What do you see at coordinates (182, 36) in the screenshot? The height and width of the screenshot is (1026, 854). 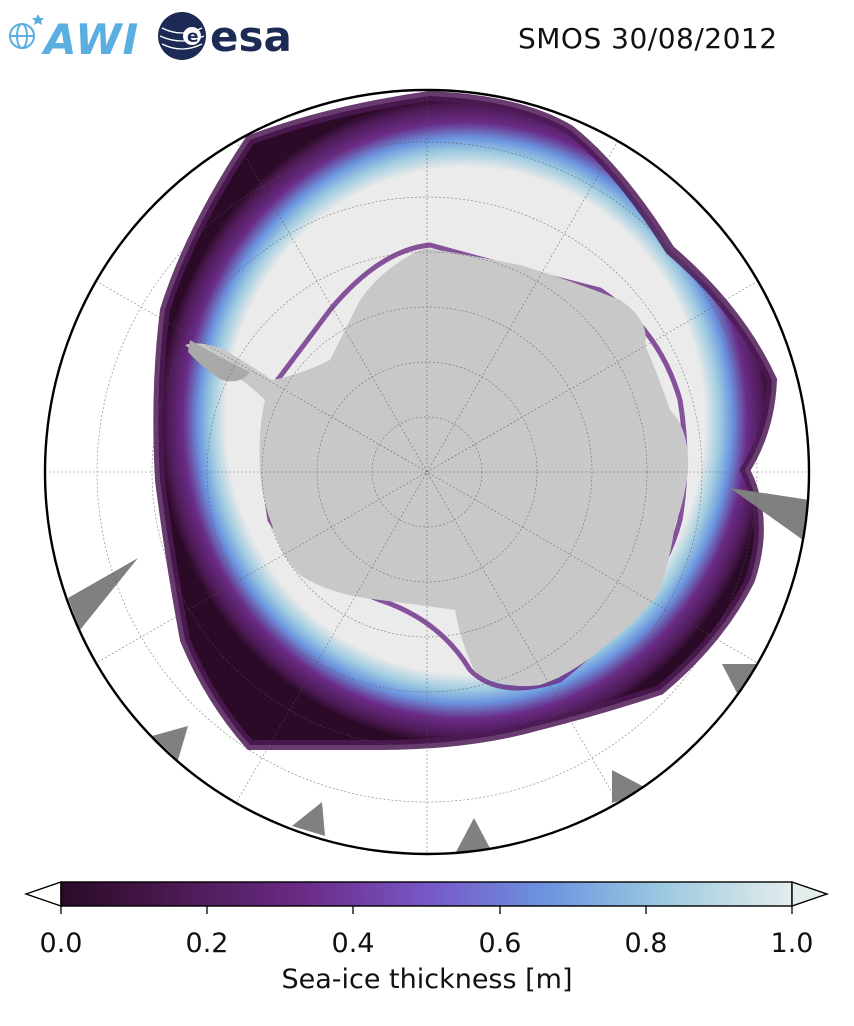 I see `esa-globe-icon: e` at bounding box center [182, 36].